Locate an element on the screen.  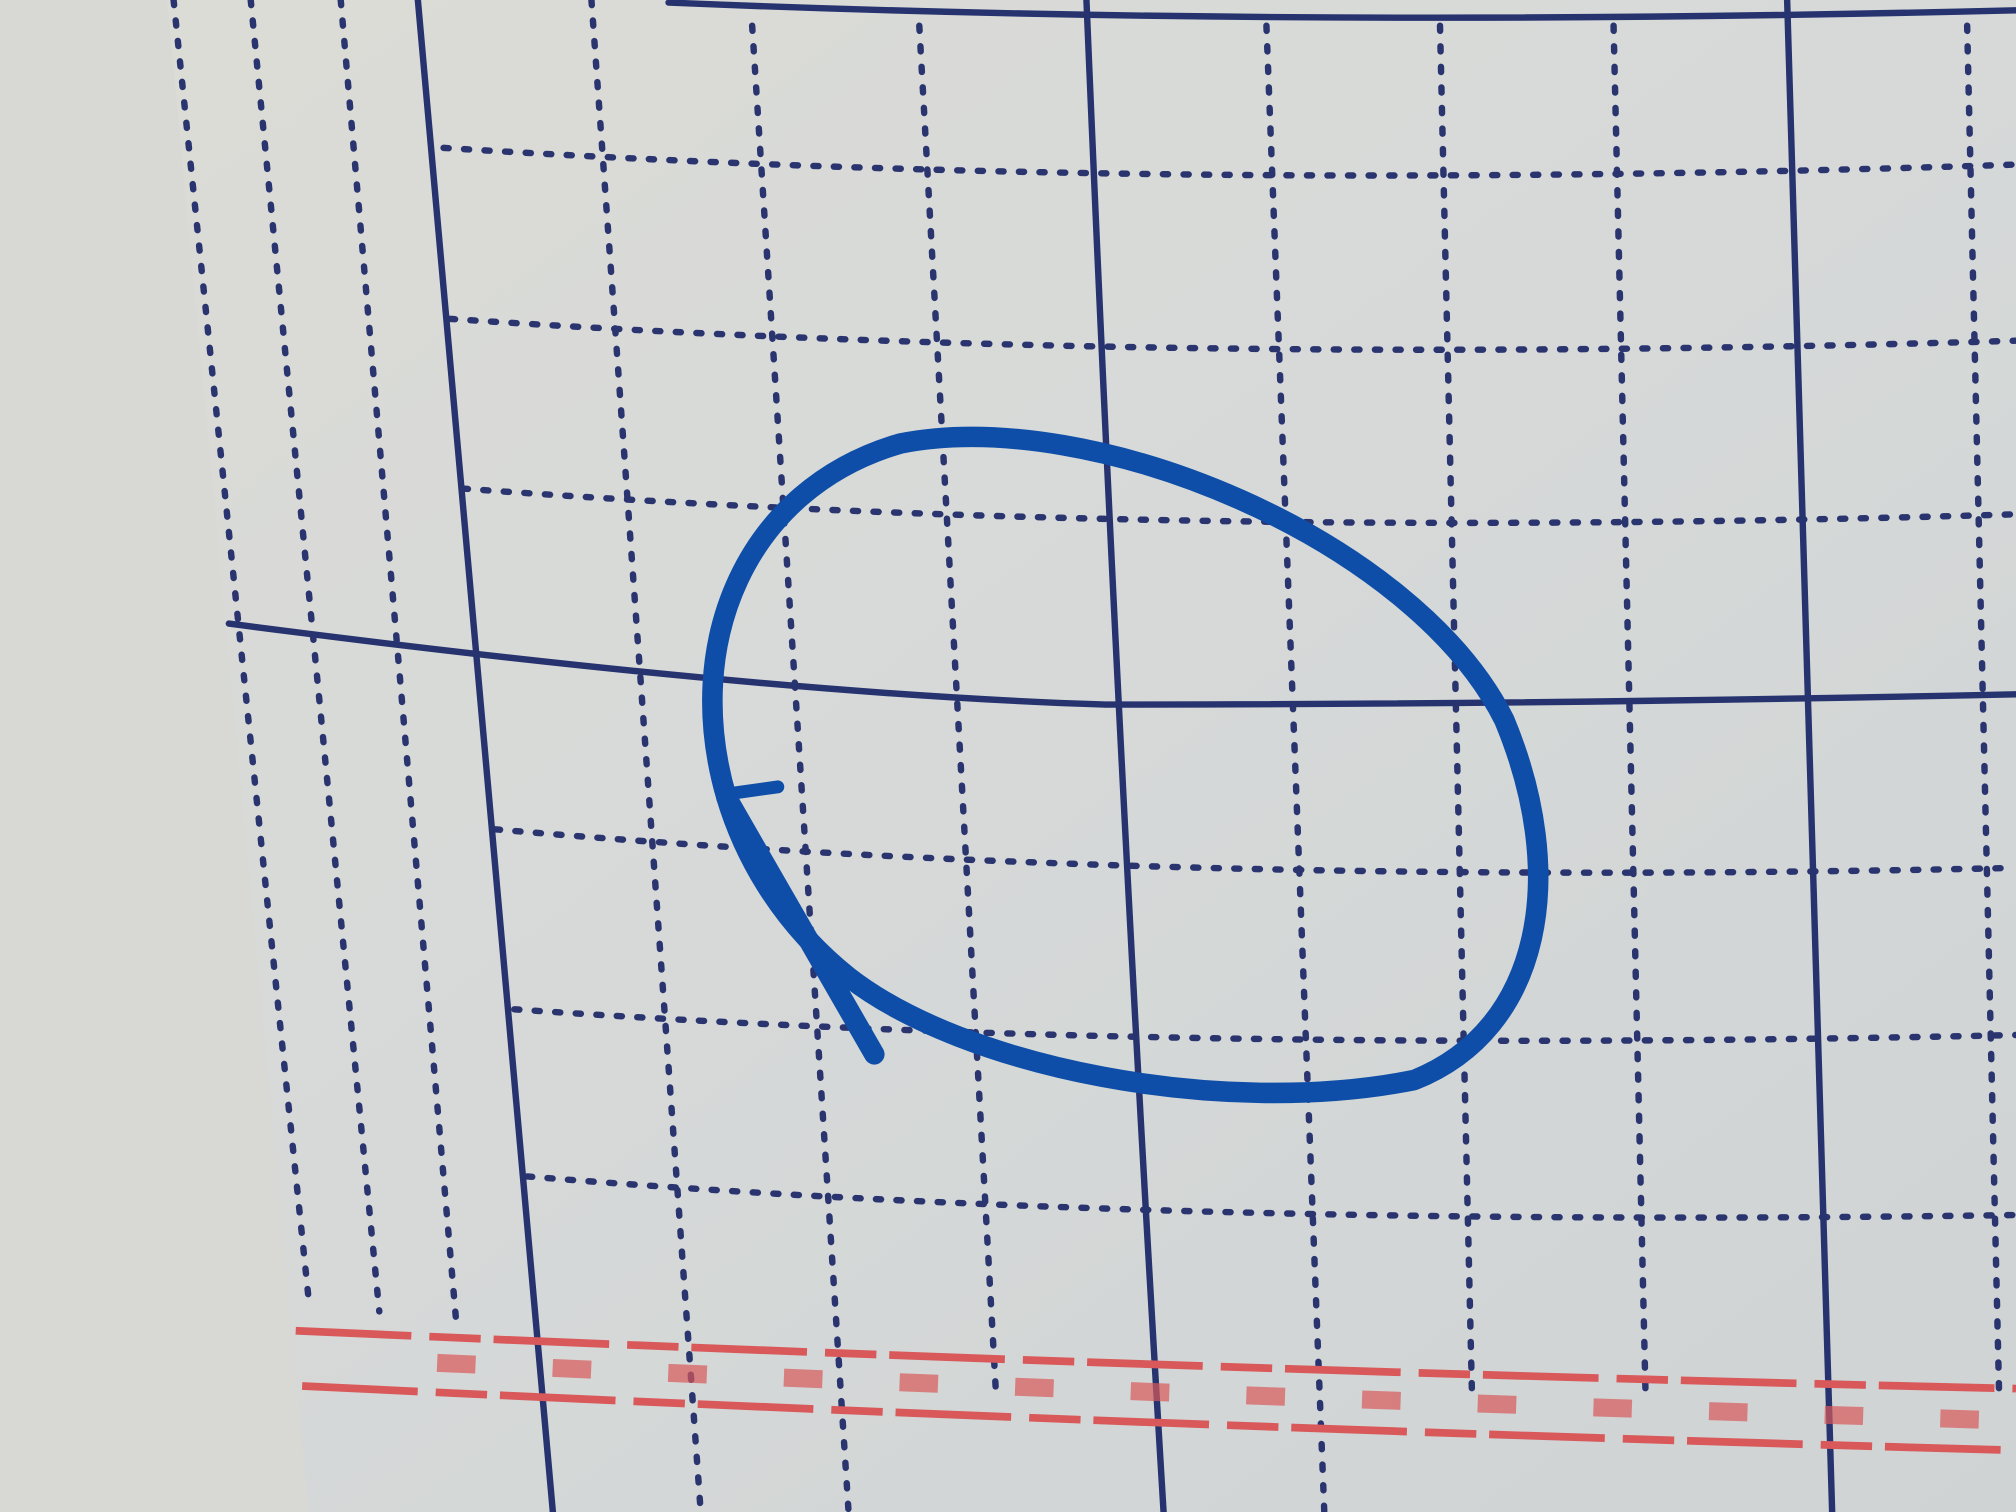
arrow-tail is located at coordinates (800, 925).